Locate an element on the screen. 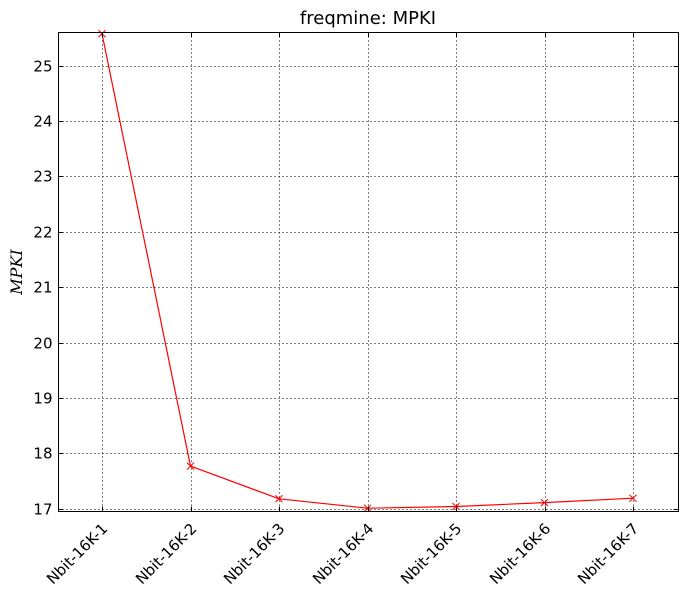  x-tick-label: Nbit-16K-4 is located at coordinates (343, 554).